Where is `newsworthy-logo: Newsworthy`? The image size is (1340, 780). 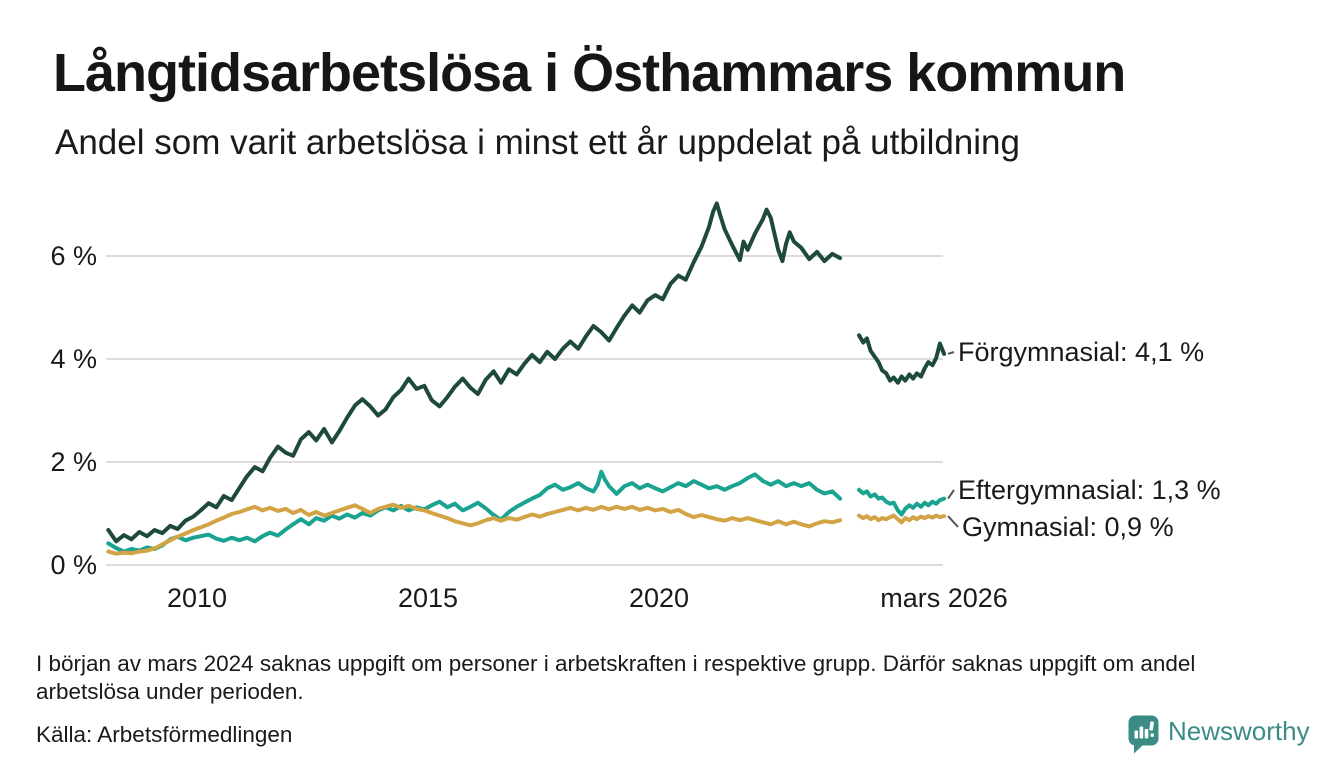
newsworthy-logo: Newsworthy is located at coordinates (1218, 734).